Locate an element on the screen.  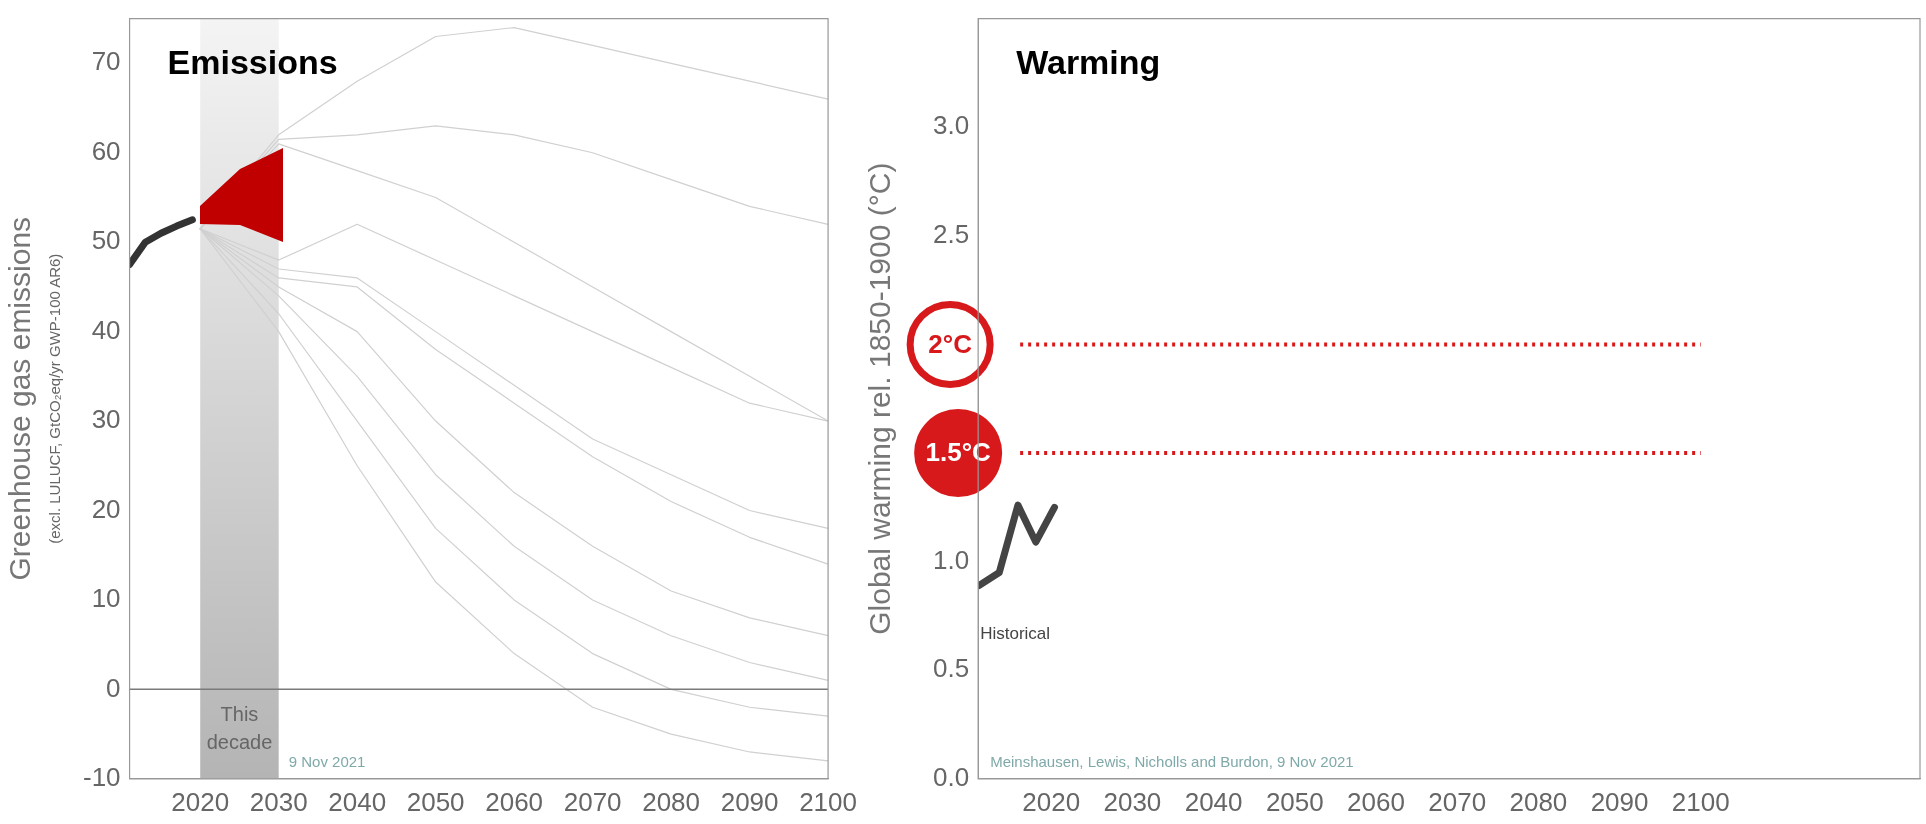
ref-line-label: 2°C is located at coordinates (950, 343).